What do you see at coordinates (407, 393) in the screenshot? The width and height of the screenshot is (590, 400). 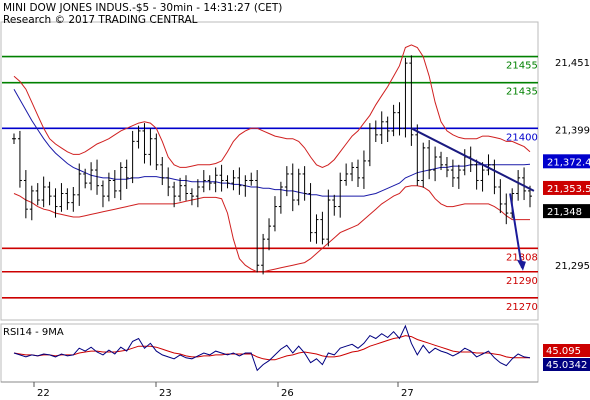 I see `x-tick-label: 27` at bounding box center [407, 393].